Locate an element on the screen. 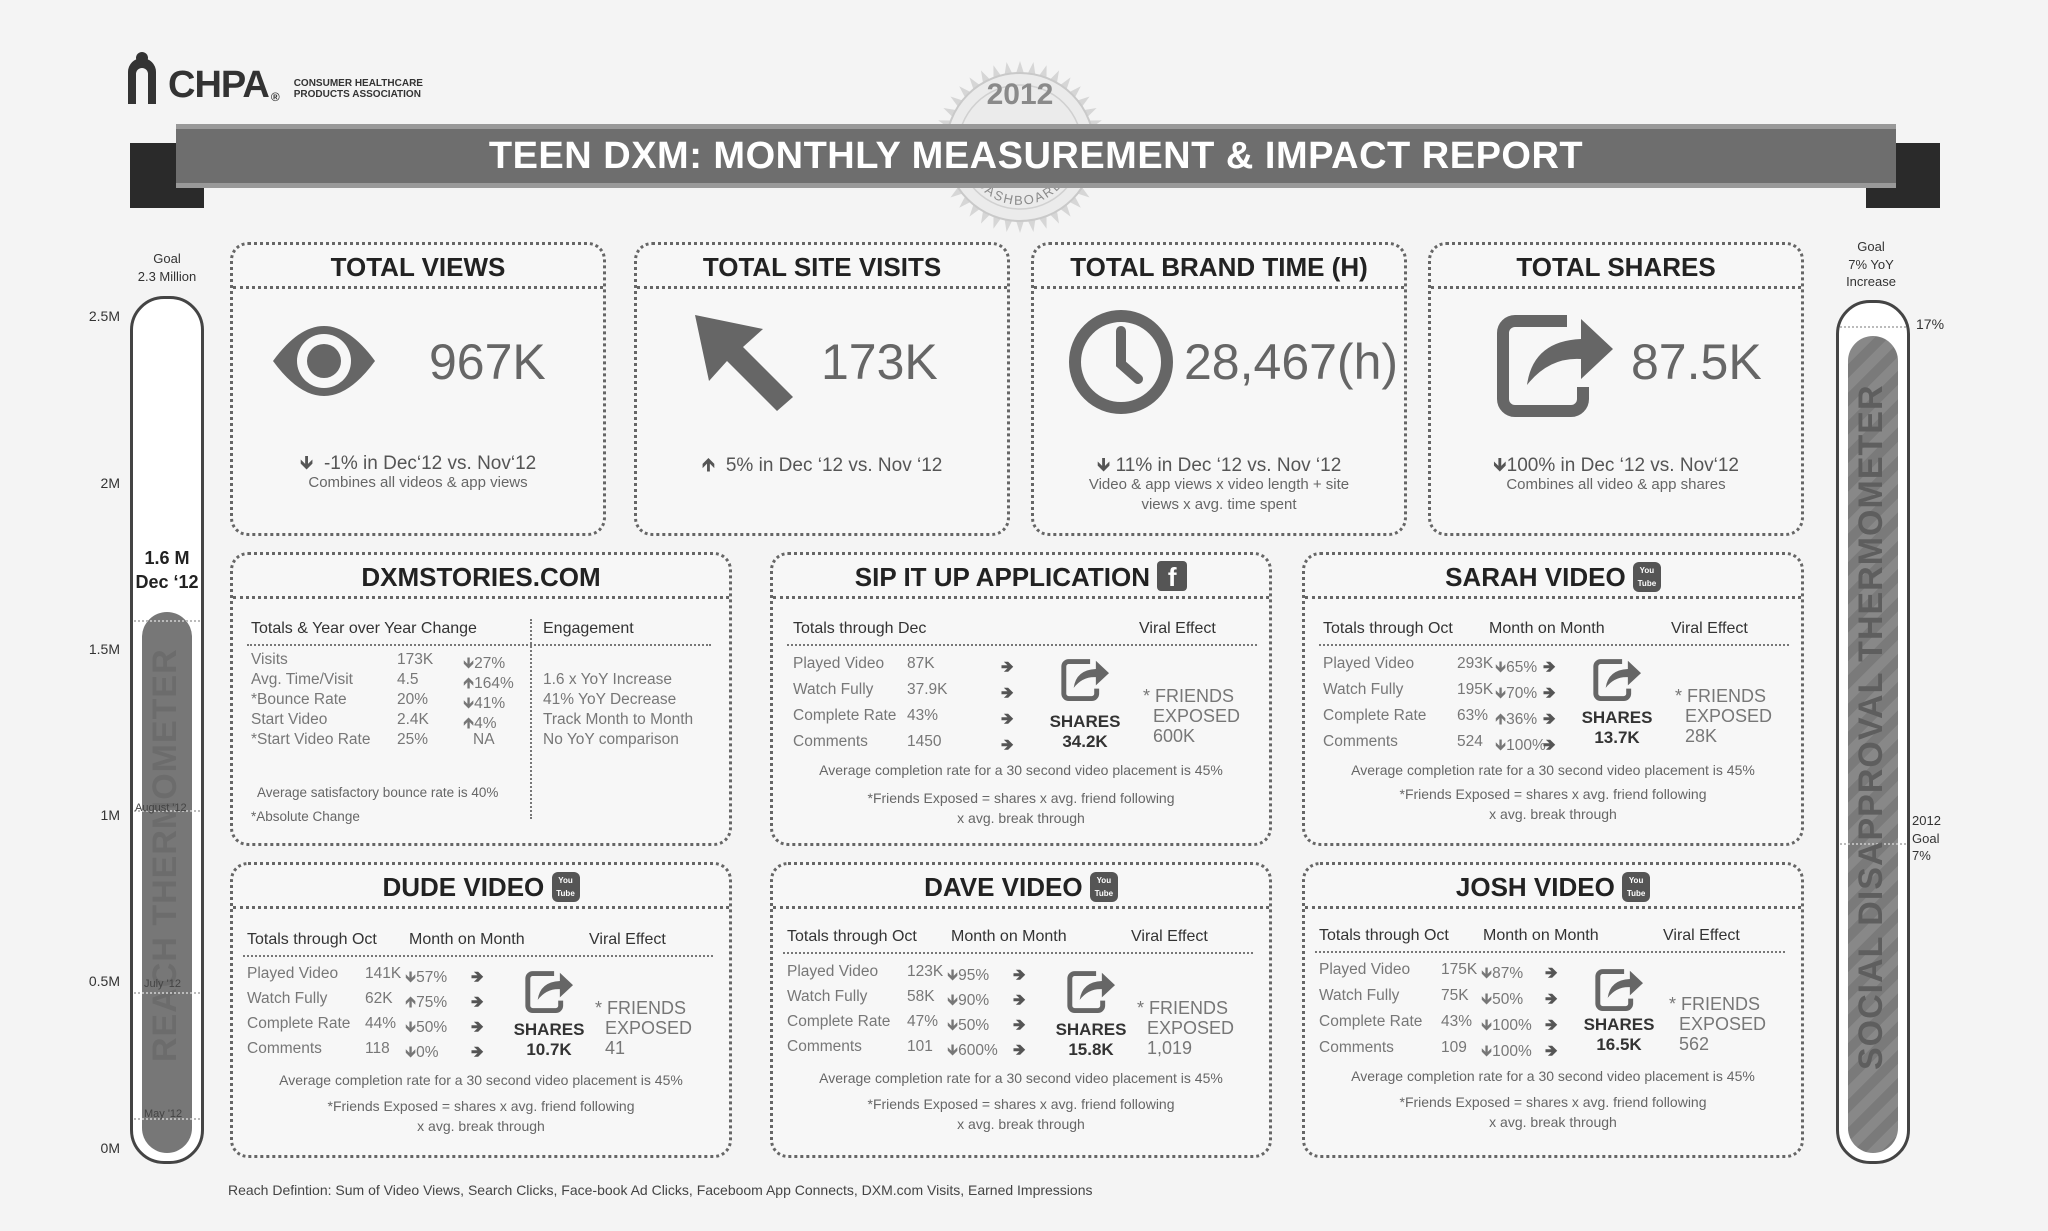 This screenshot has width=2048, height=1231. social-goal-marker-line3: 7% is located at coordinates (1921, 856).